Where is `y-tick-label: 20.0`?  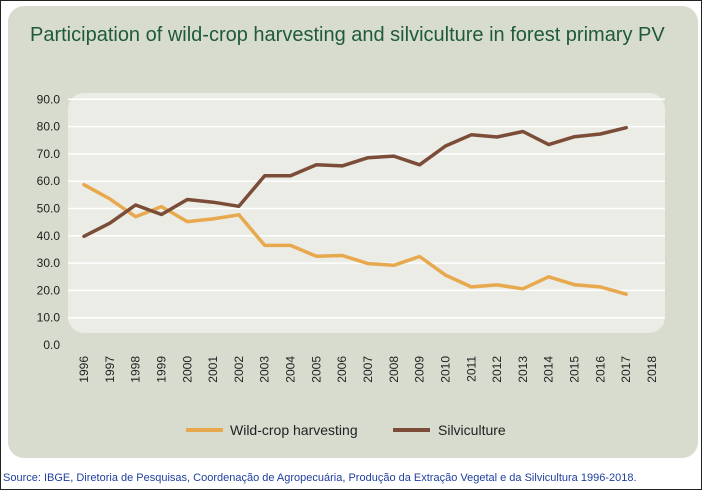 y-tick-label: 20.0 is located at coordinates (49, 290).